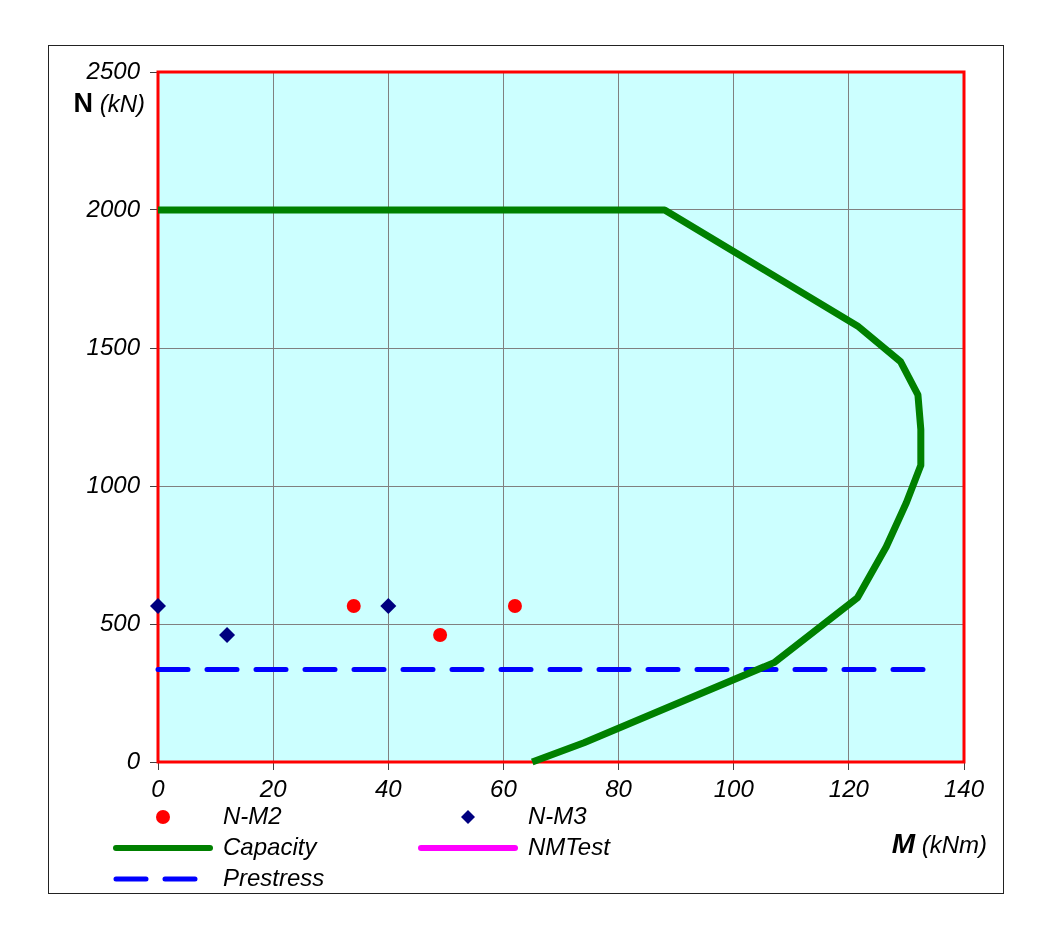  Describe the element at coordinates (939, 843) in the screenshot. I see `x-axis-title: M (kNm)` at that location.